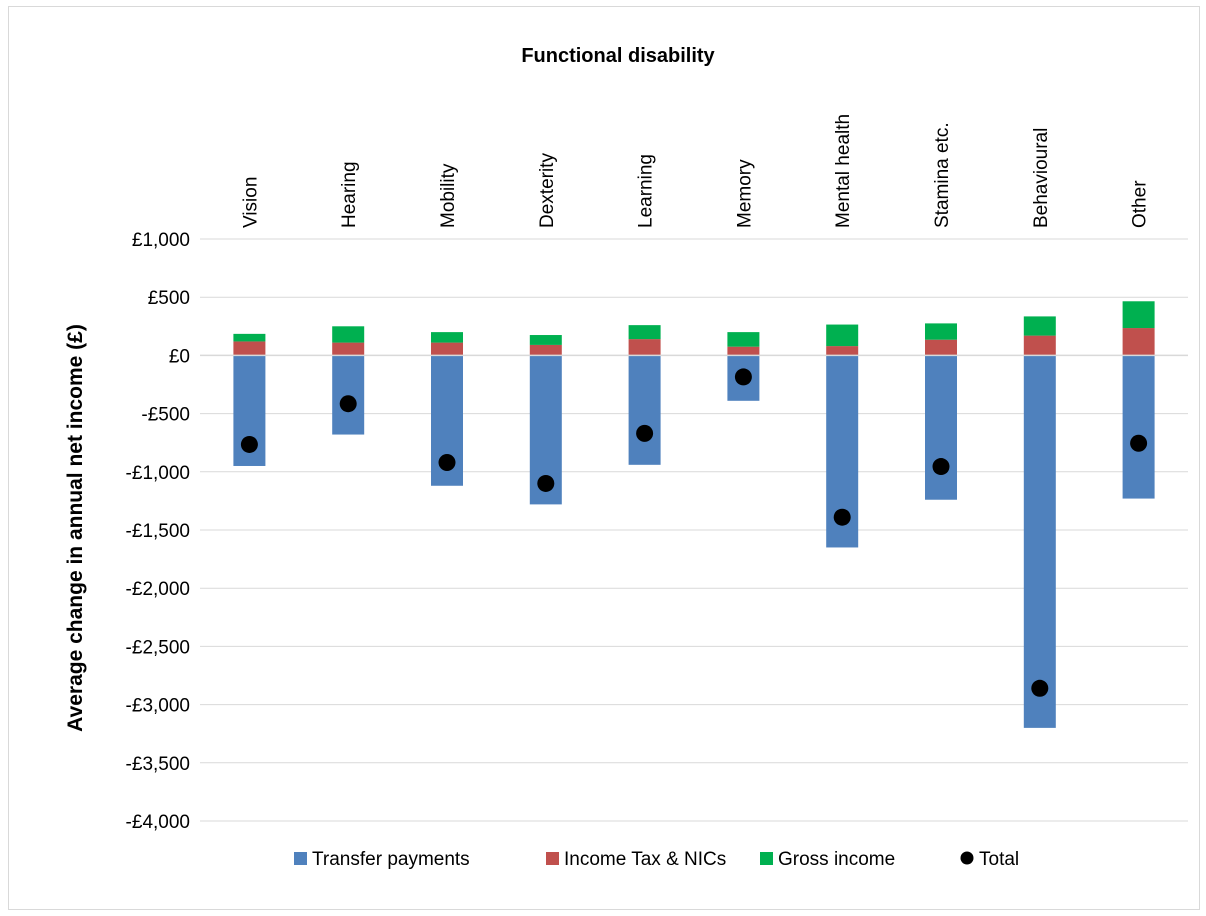  I want to click on y-tick-label: £0, so click(179, 356).